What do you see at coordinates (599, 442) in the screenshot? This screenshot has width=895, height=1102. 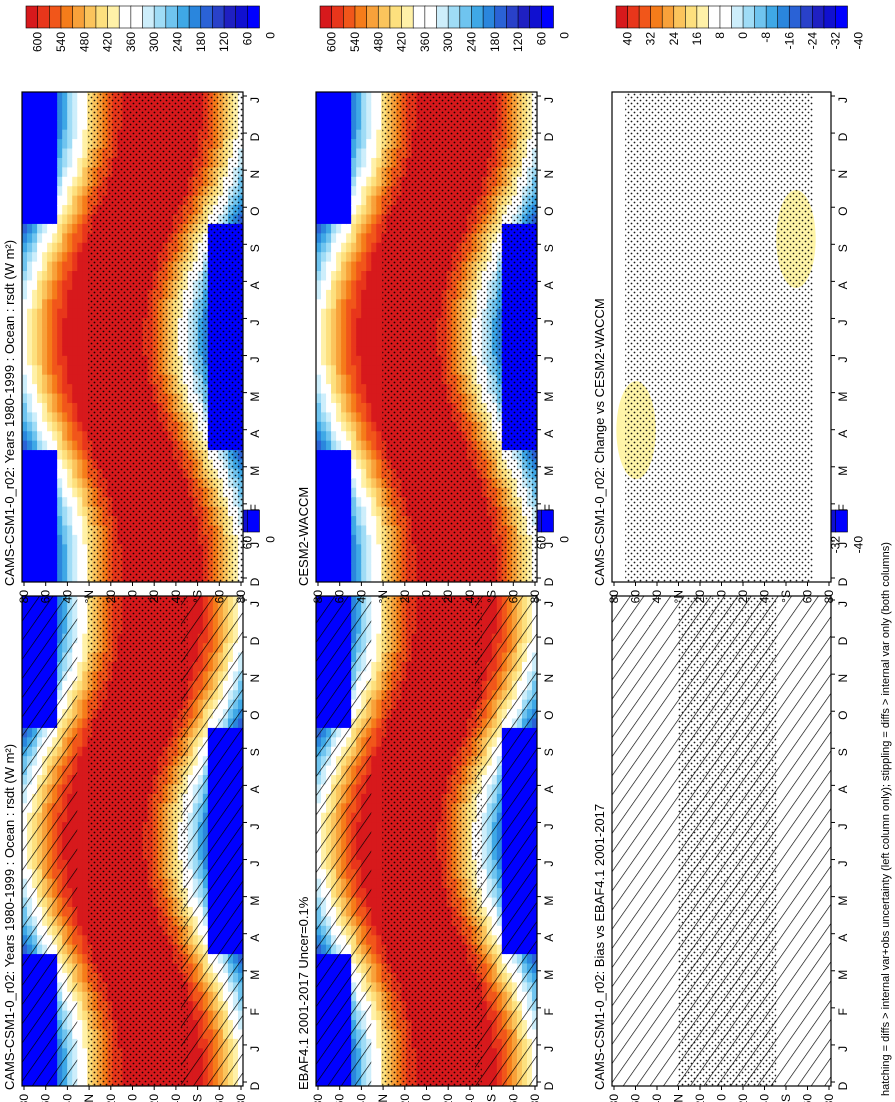 I see `panel-title: CAMS-CSM1-0_r02: Change vs CESM2-WACCM` at bounding box center [599, 442].